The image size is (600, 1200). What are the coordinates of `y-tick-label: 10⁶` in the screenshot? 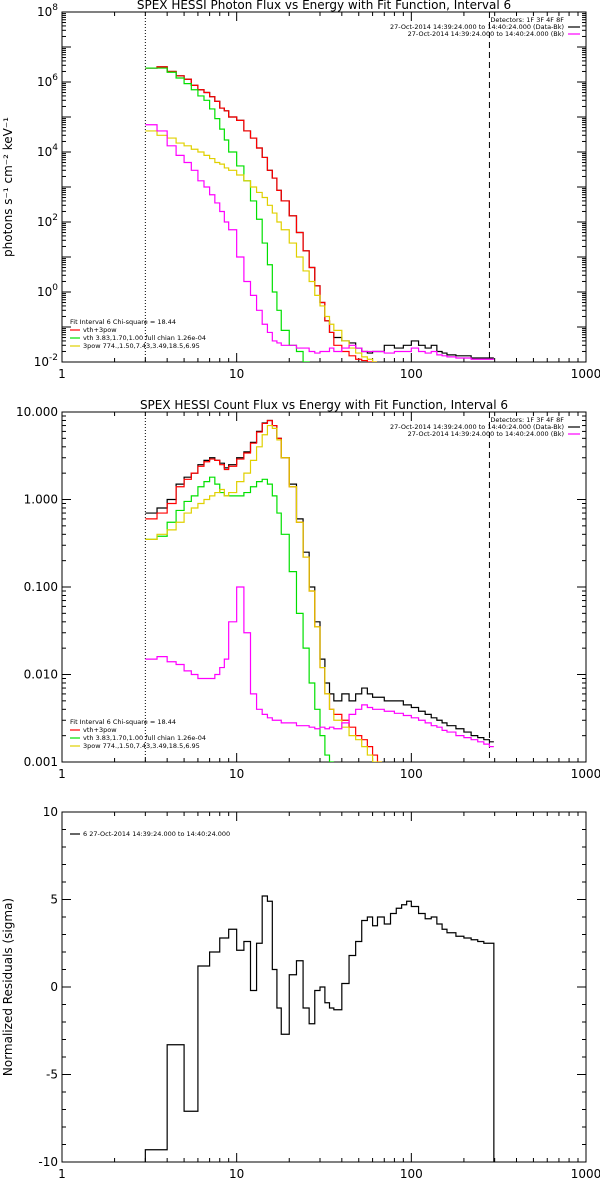 It's located at (47, 81).